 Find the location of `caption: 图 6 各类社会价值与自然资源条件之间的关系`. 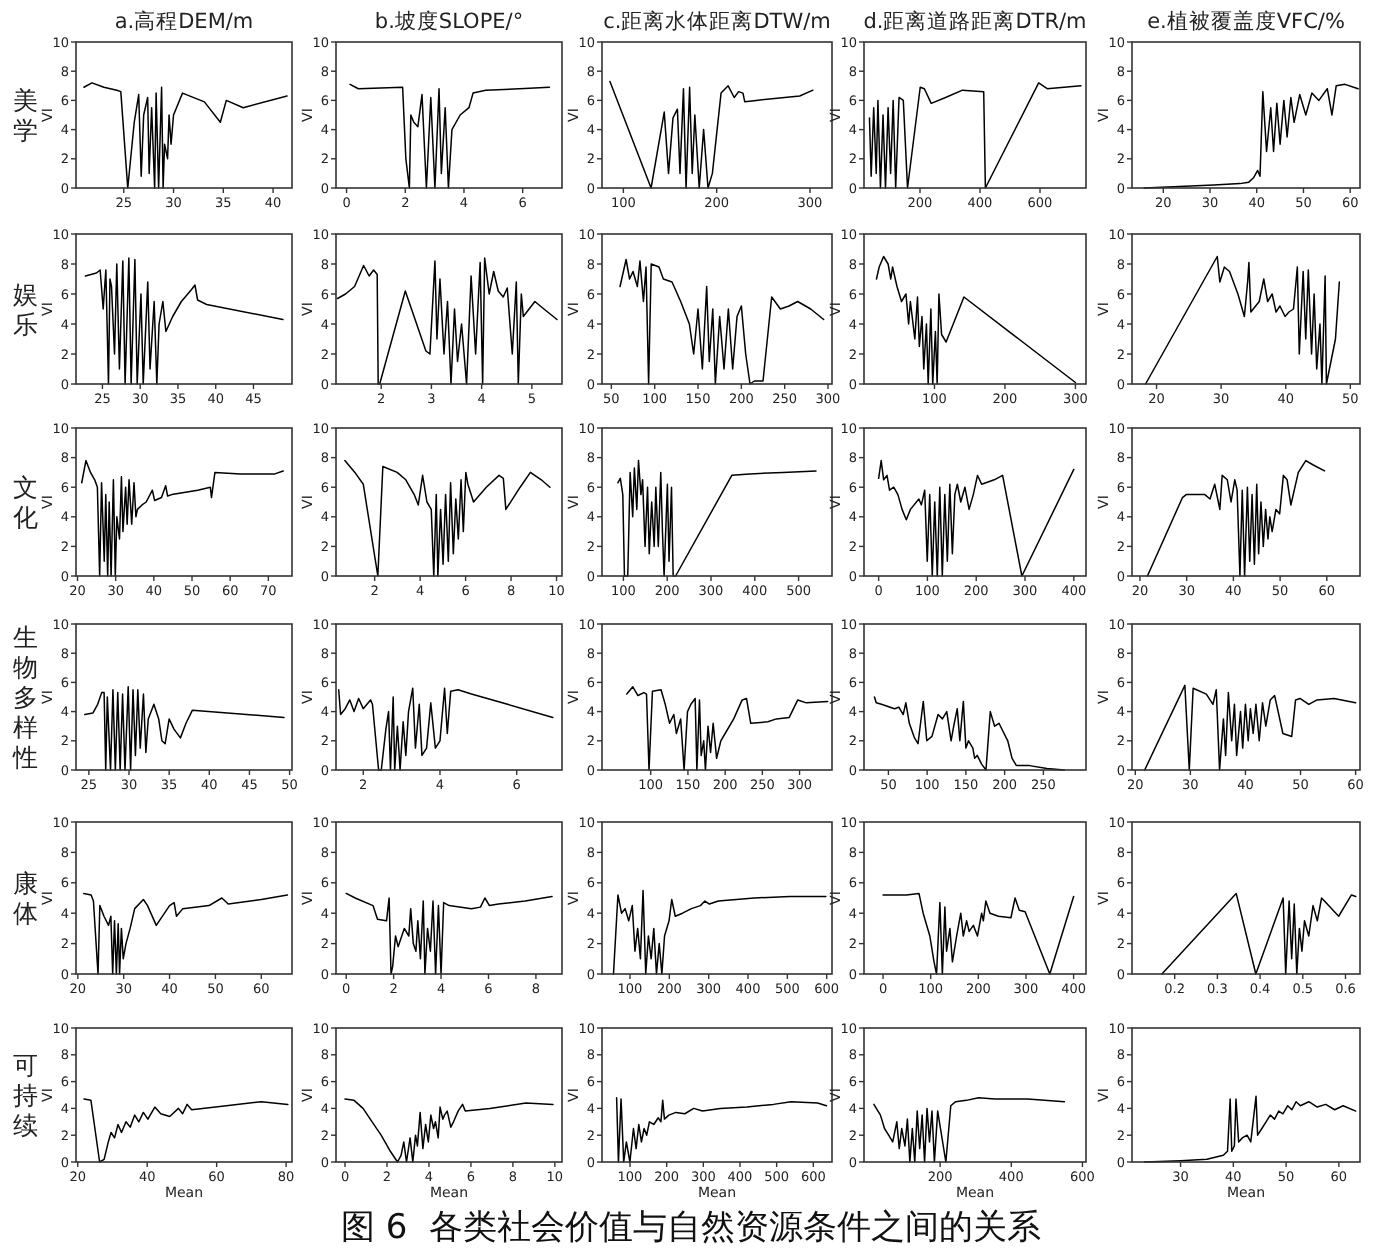

caption: 图 6 各类社会价值与自然资源条件之间的关系 is located at coordinates (691, 1228).